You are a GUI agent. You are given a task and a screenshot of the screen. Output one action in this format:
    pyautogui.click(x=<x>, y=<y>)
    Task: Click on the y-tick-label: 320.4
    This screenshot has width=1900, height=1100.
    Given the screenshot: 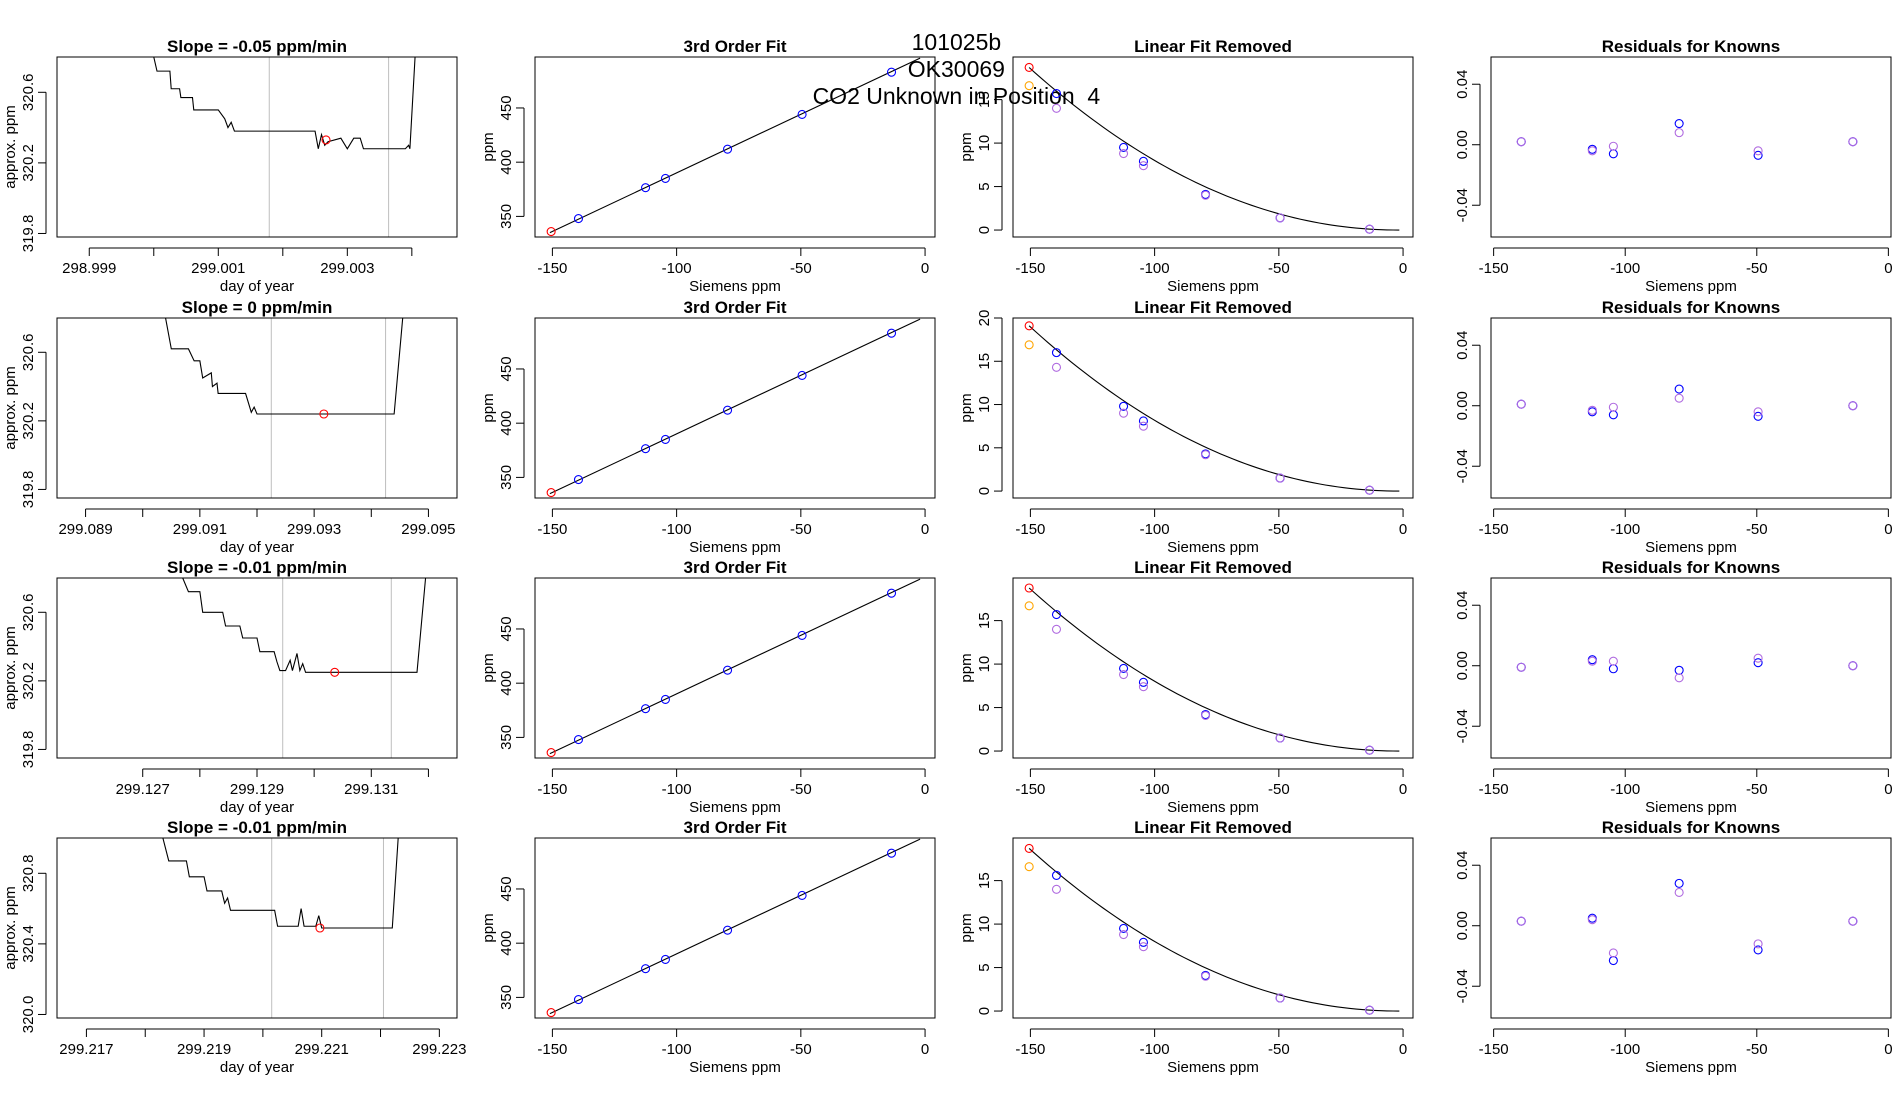 What is the action you would take?
    pyautogui.click(x=28, y=944)
    